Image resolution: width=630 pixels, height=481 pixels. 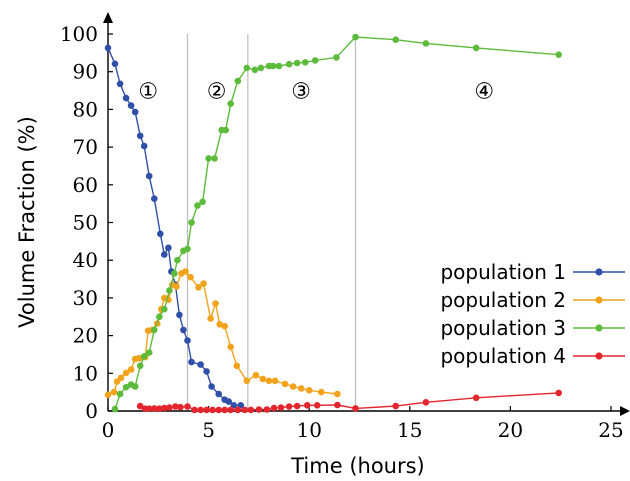 I want to click on legend-label: population 4, so click(x=503, y=356).